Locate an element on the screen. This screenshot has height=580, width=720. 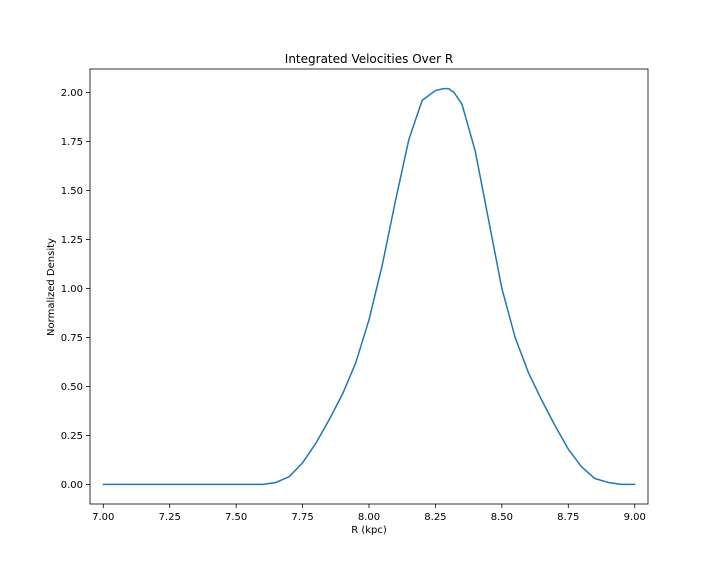
y-tick-label: 1.75 is located at coordinates (72, 142).